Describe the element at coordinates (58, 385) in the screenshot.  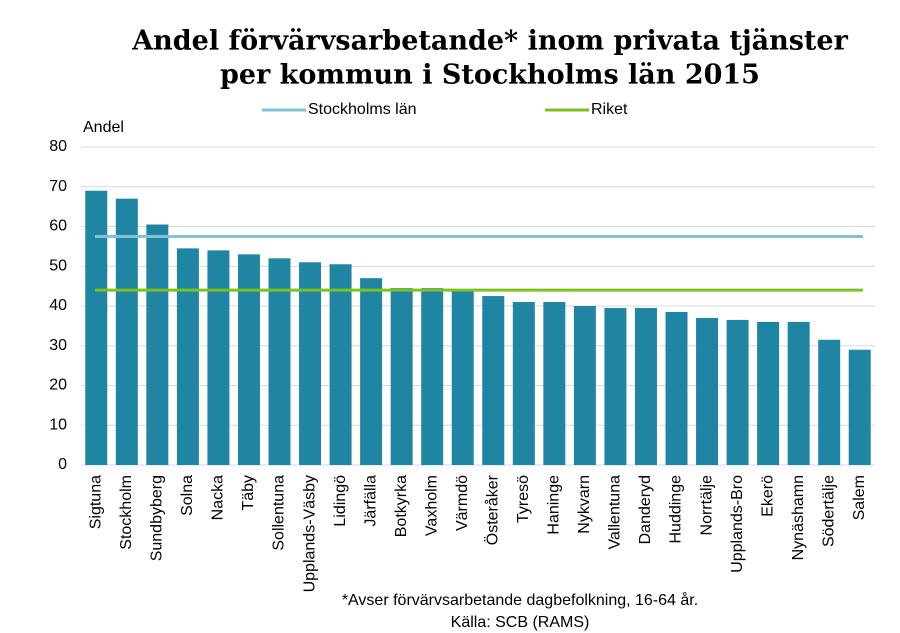
I see `y-tick-label: 20` at that location.